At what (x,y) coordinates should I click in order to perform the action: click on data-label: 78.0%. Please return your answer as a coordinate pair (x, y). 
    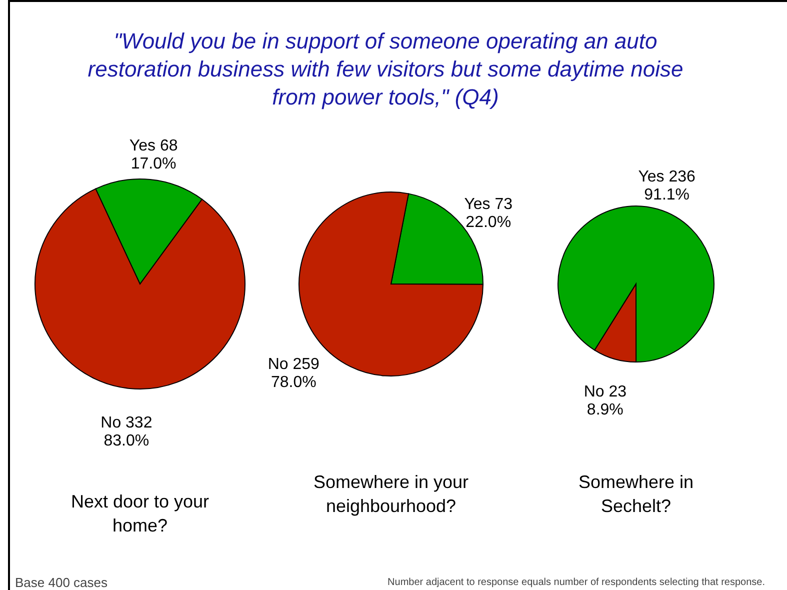
    Looking at the image, I should click on (293, 382).